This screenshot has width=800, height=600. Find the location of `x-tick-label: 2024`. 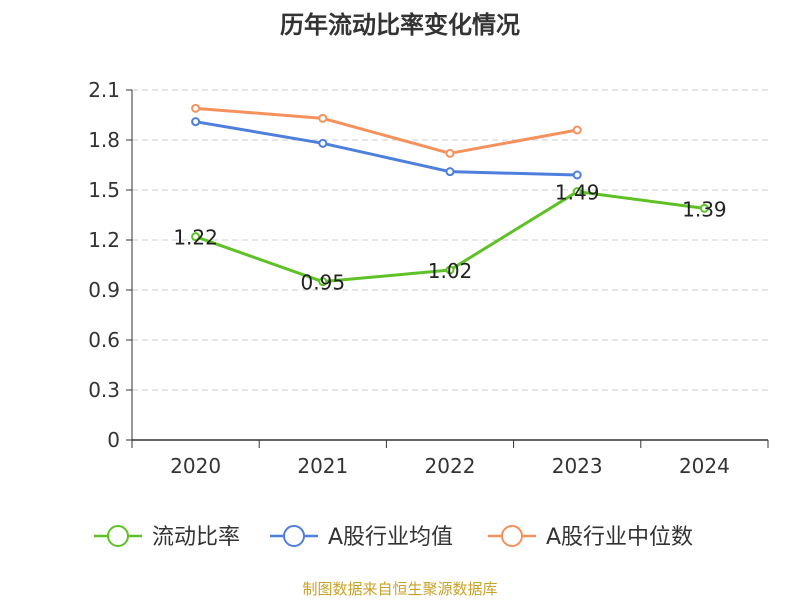

x-tick-label: 2024 is located at coordinates (704, 466).